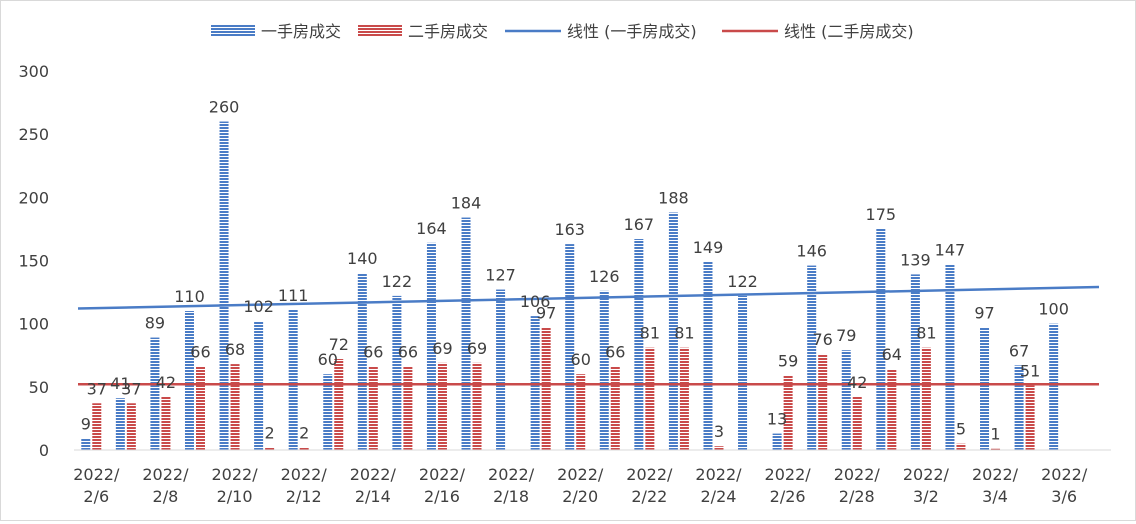  What do you see at coordinates (131, 388) in the screenshot?
I see `data-label: 37` at bounding box center [131, 388].